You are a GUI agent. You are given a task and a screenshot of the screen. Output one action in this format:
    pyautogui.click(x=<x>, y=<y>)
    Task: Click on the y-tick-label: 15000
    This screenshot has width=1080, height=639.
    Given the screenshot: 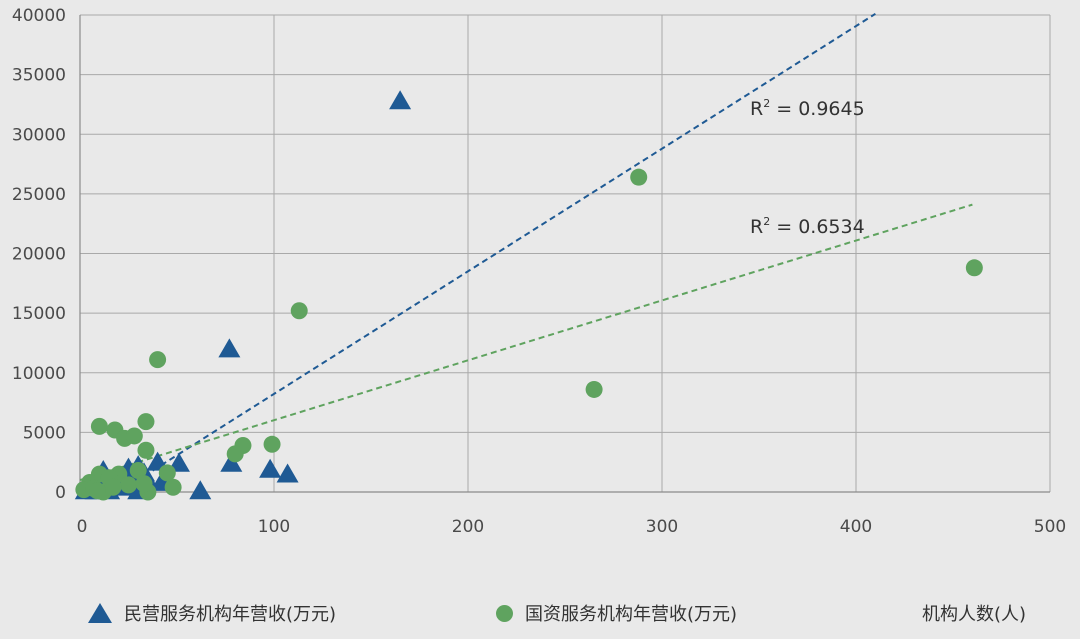 What is the action you would take?
    pyautogui.click(x=39, y=314)
    